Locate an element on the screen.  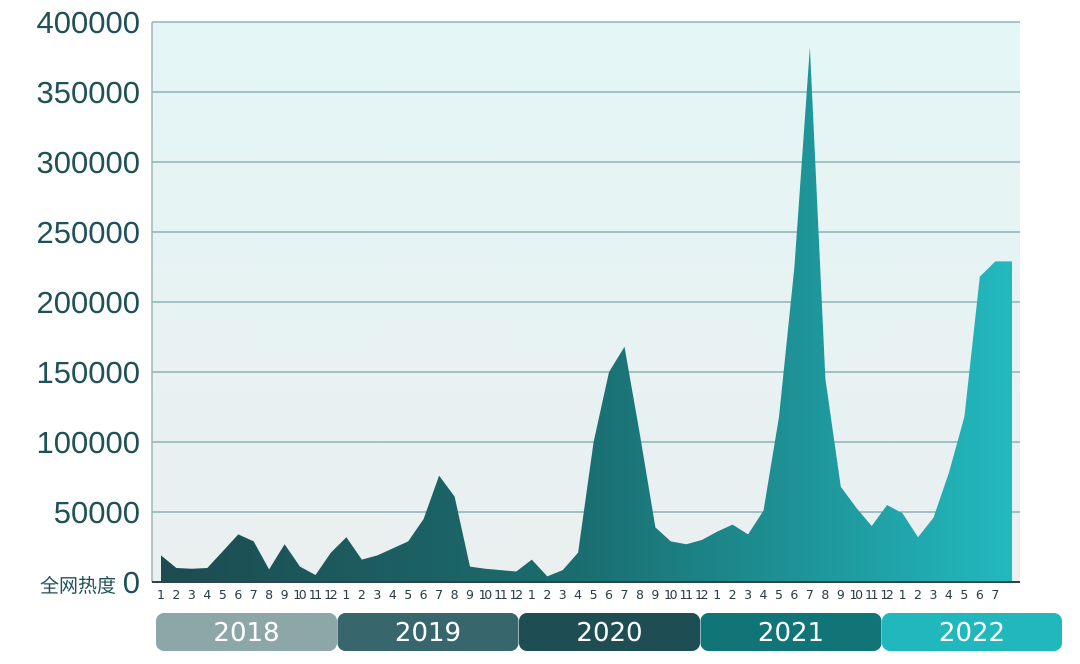
y-tick-label: 200000 is located at coordinates (88, 302).